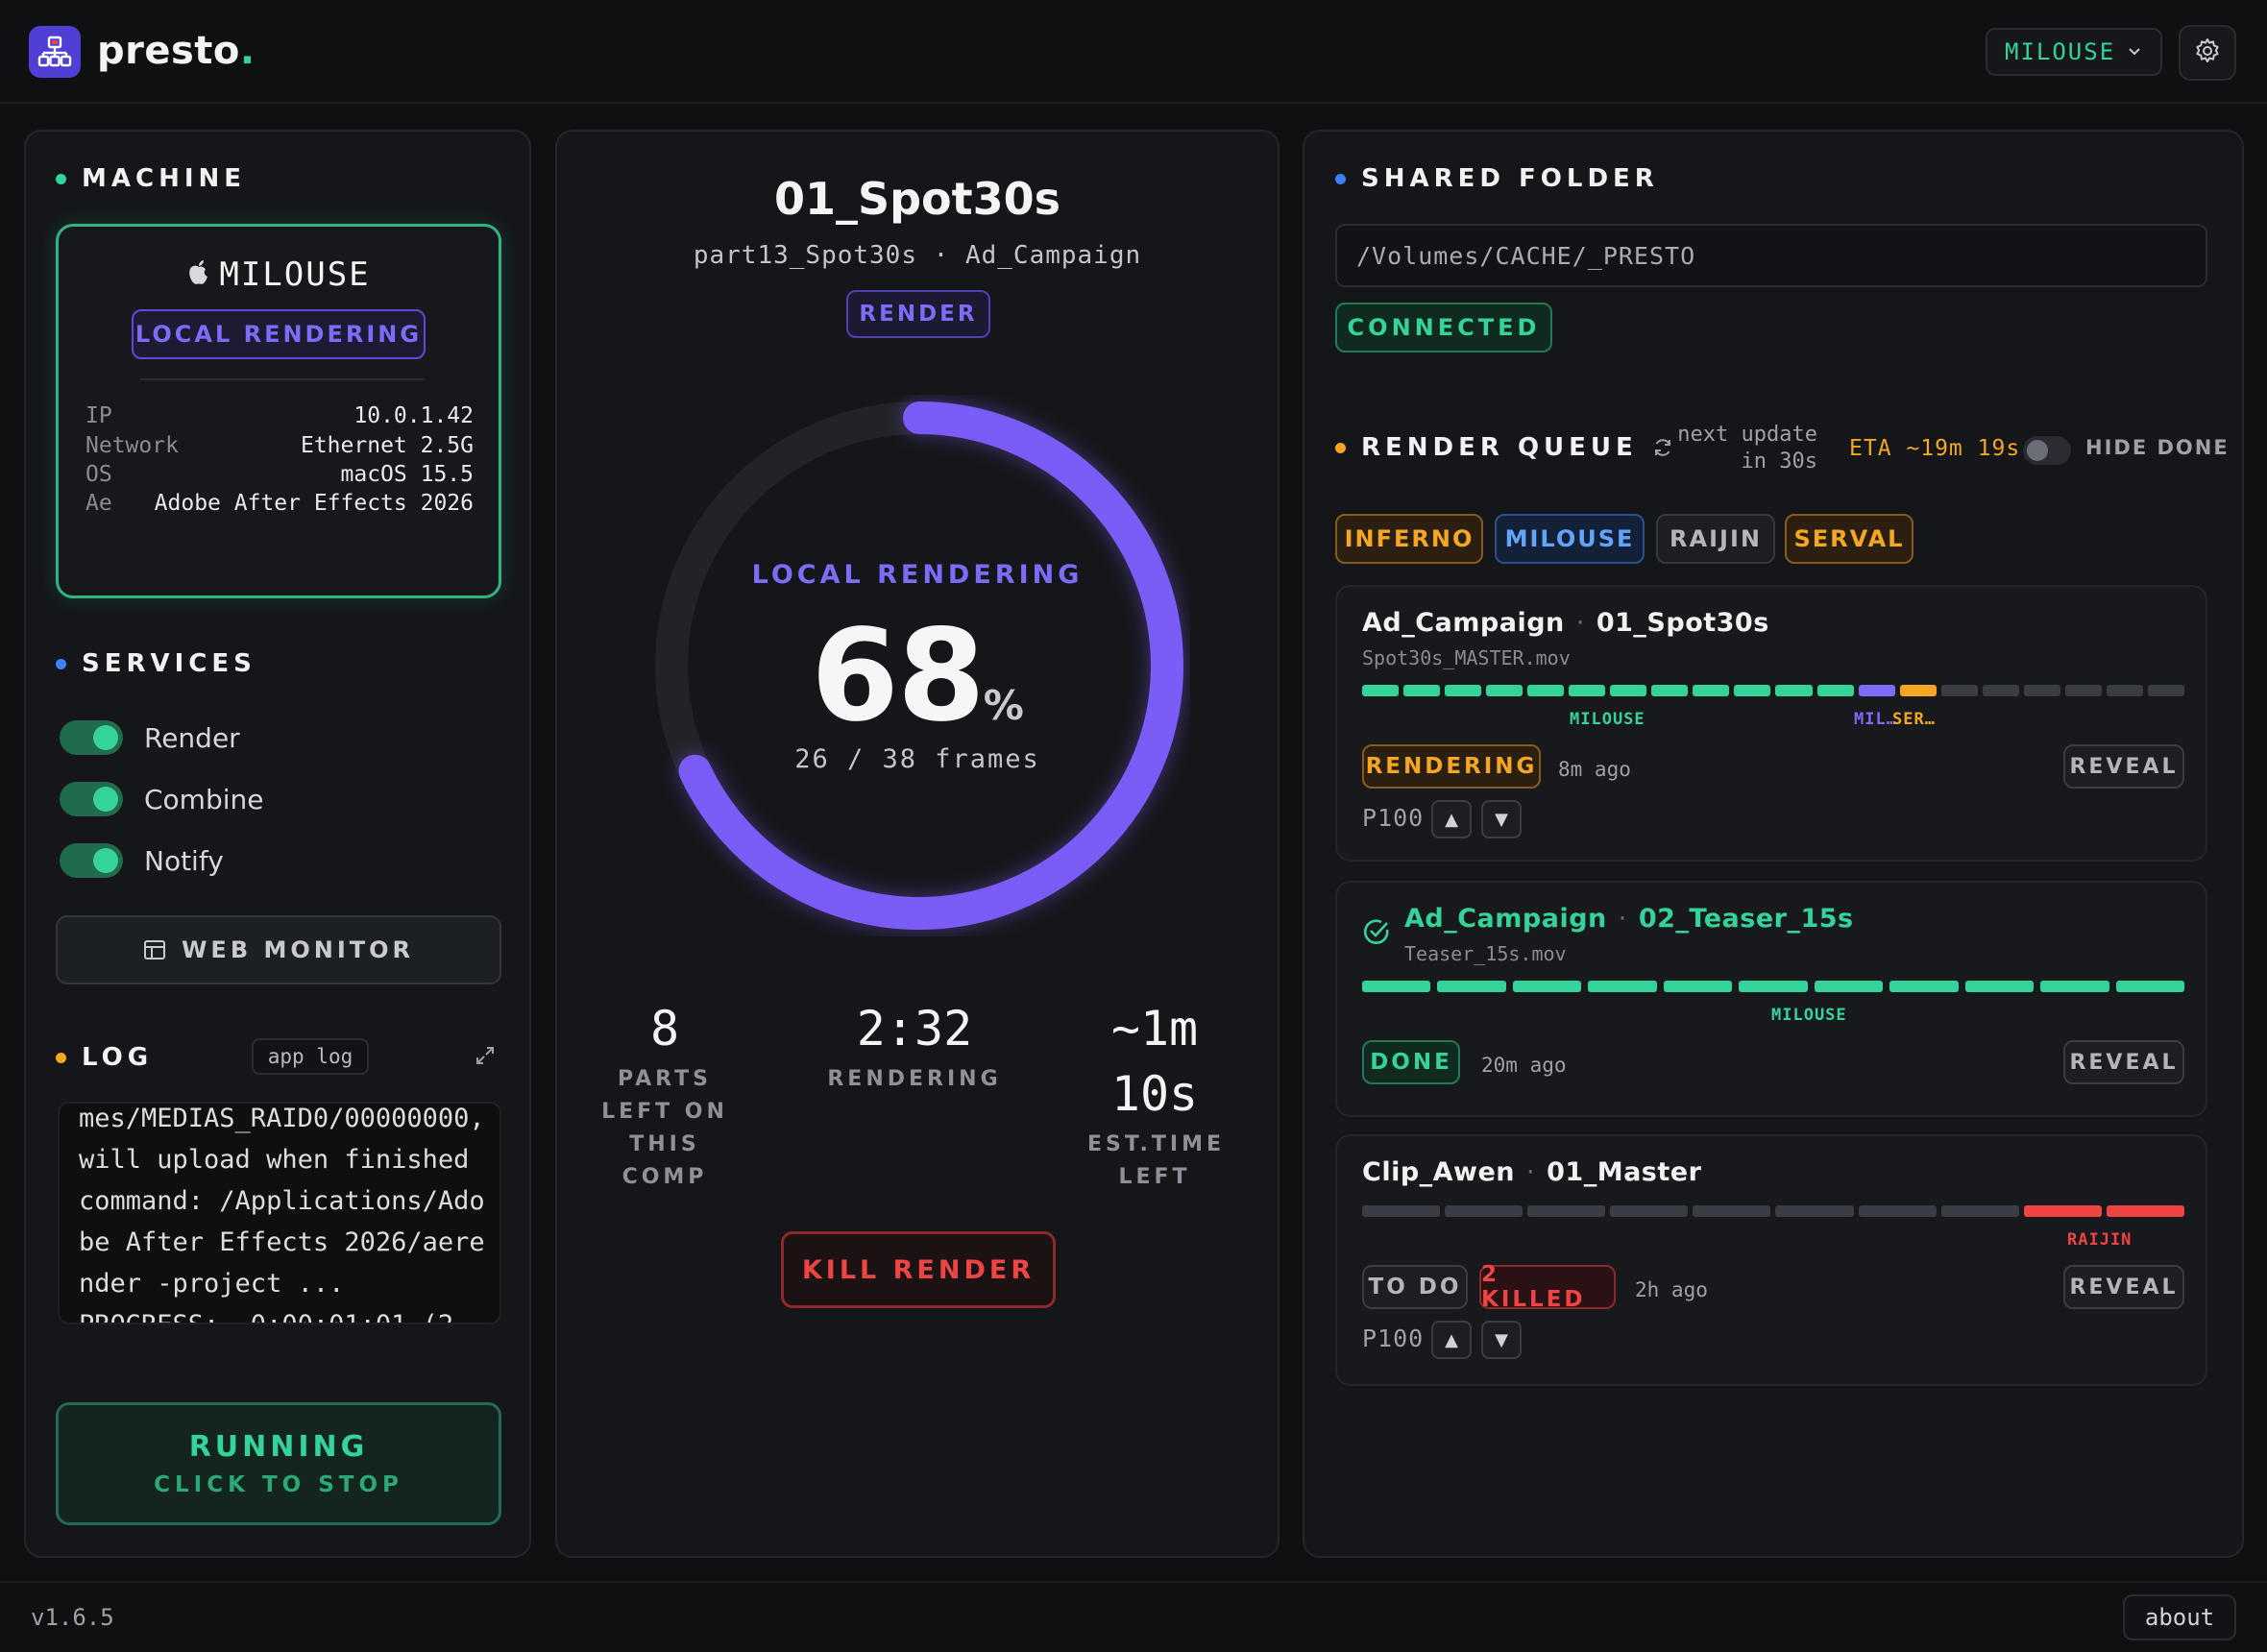  Describe the element at coordinates (2061, 51) in the screenshot. I see `machine-select-value: MILOUSE` at that location.